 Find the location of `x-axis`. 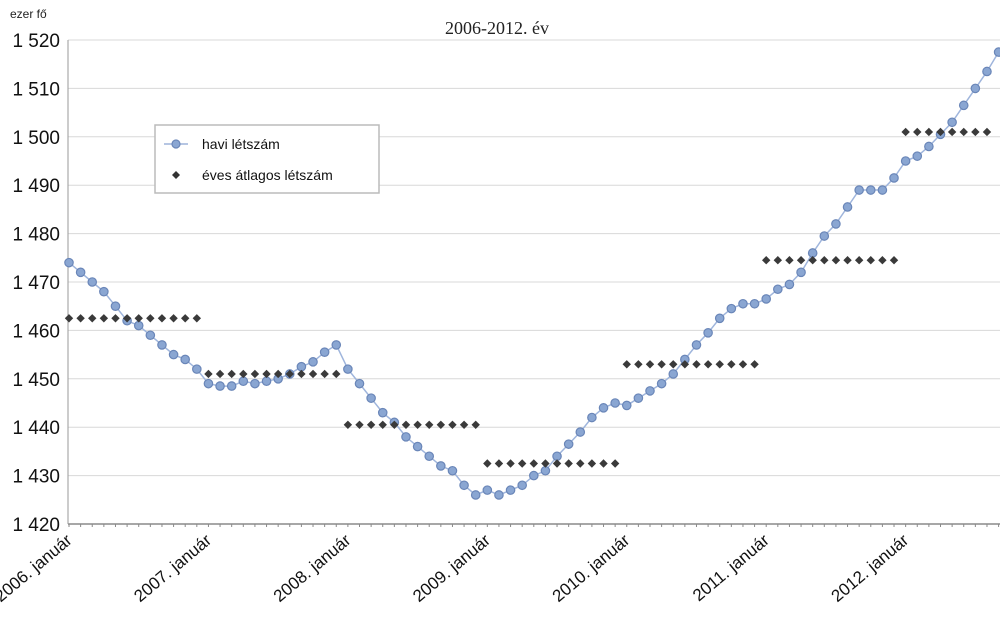

x-axis is located at coordinates (534, 525).